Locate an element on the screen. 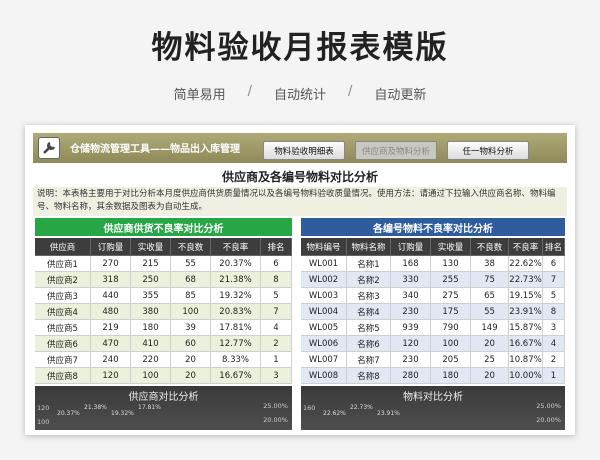 This screenshot has height=460, width=600. table-cell: 280 is located at coordinates (411, 376).